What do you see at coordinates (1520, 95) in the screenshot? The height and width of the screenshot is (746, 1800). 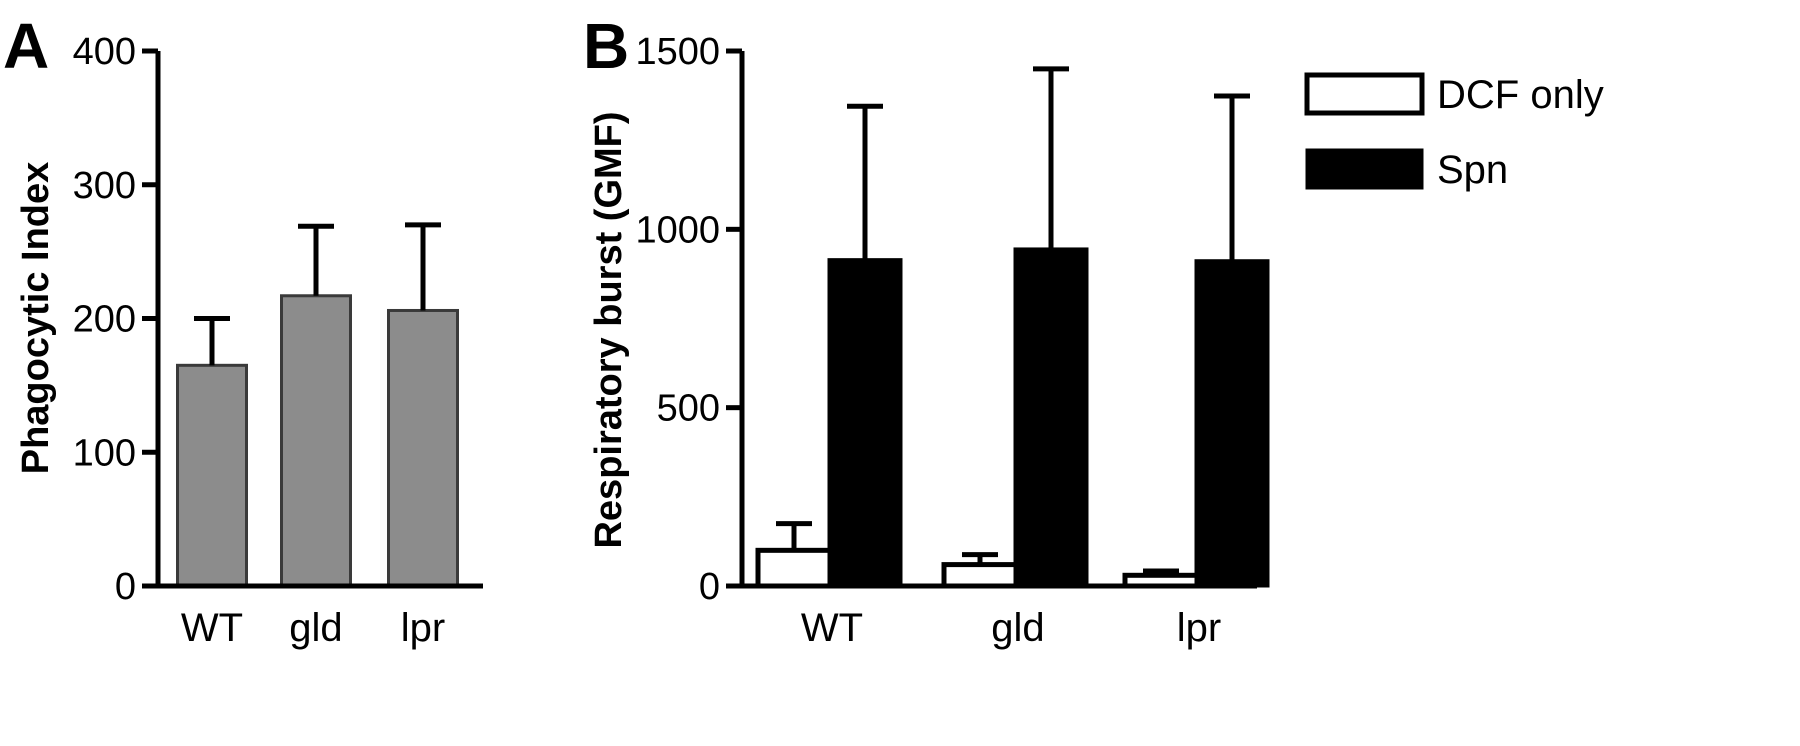 I see `legend-label: DCF only` at bounding box center [1520, 95].